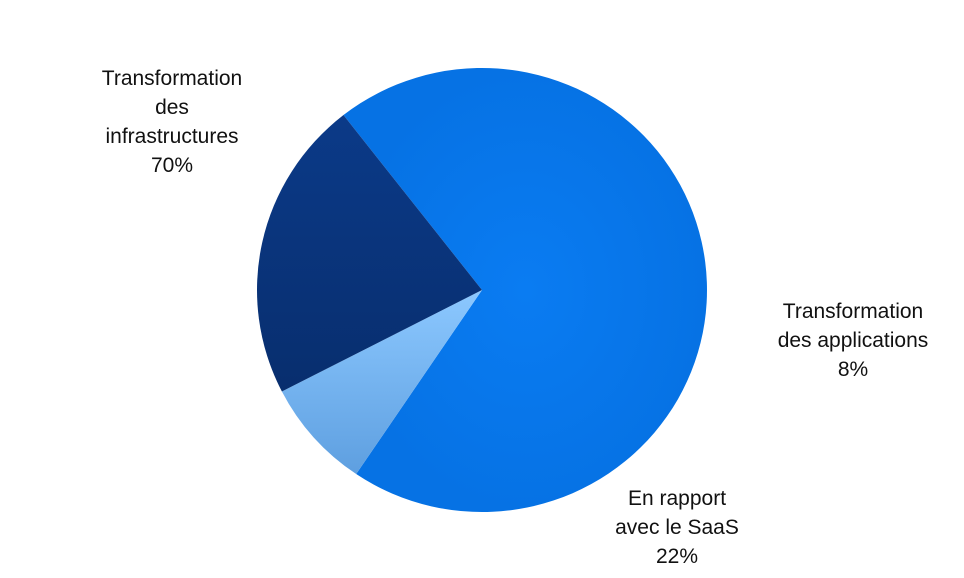 The height and width of the screenshot is (578, 964). Describe the element at coordinates (172, 165) in the screenshot. I see `slice-value-label: 70%` at that location.